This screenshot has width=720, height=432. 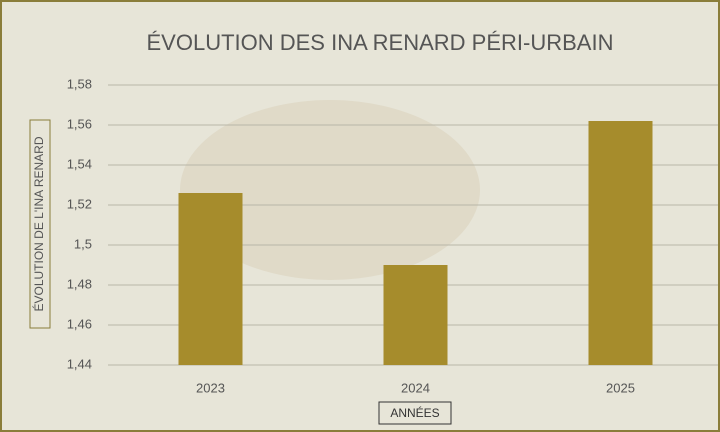 I want to click on chart-title: ÉVOLUTION DES INA RENARD PÉRI-URBAIN, so click(x=380, y=42).